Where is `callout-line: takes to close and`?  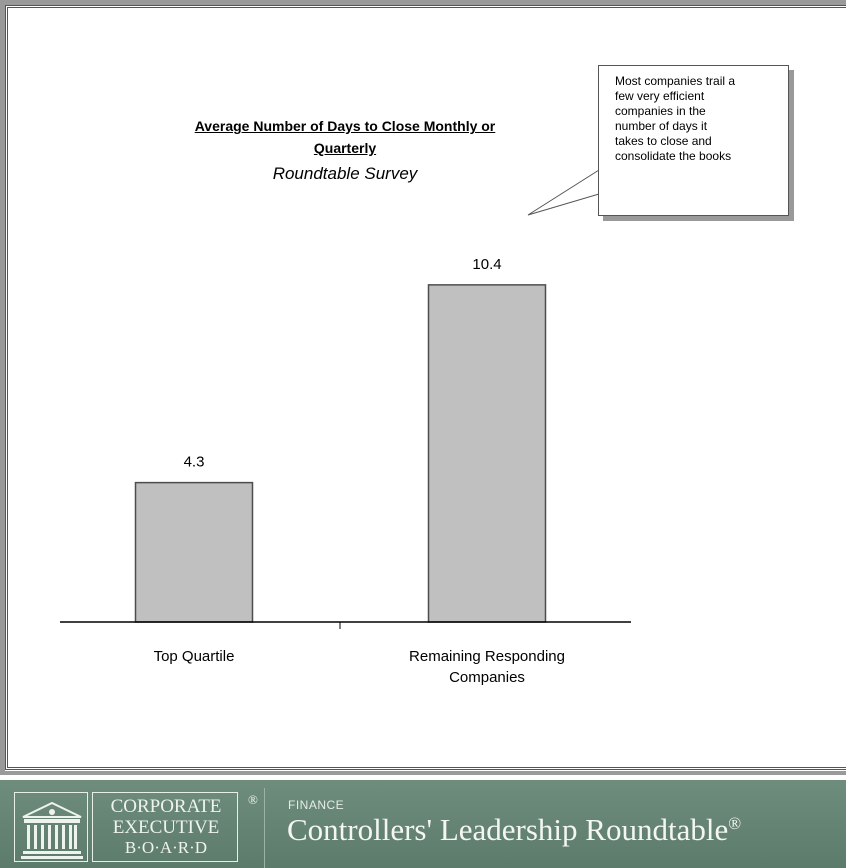
callout-line: takes to close and is located at coordinates (663, 141).